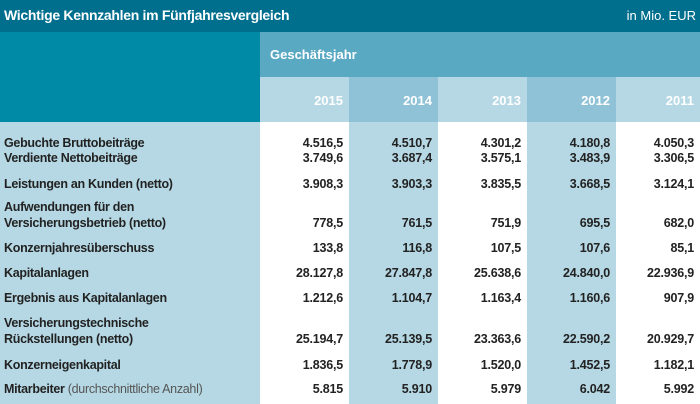 This screenshot has height=404, width=700. Describe the element at coordinates (674, 184) in the screenshot. I see `table-cell: 3.124,1` at that location.